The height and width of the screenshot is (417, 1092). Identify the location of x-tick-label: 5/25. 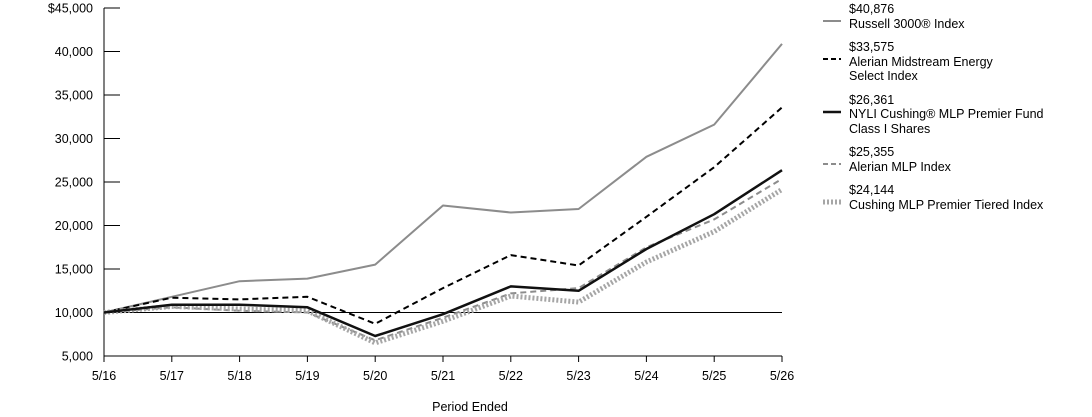
(714, 376).